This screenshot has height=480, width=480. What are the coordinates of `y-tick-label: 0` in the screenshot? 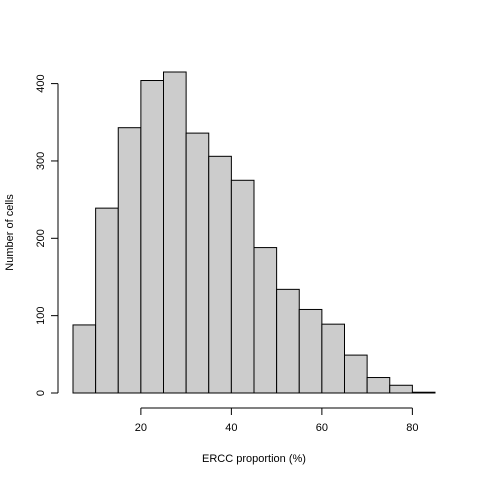 It's located at (41, 393).